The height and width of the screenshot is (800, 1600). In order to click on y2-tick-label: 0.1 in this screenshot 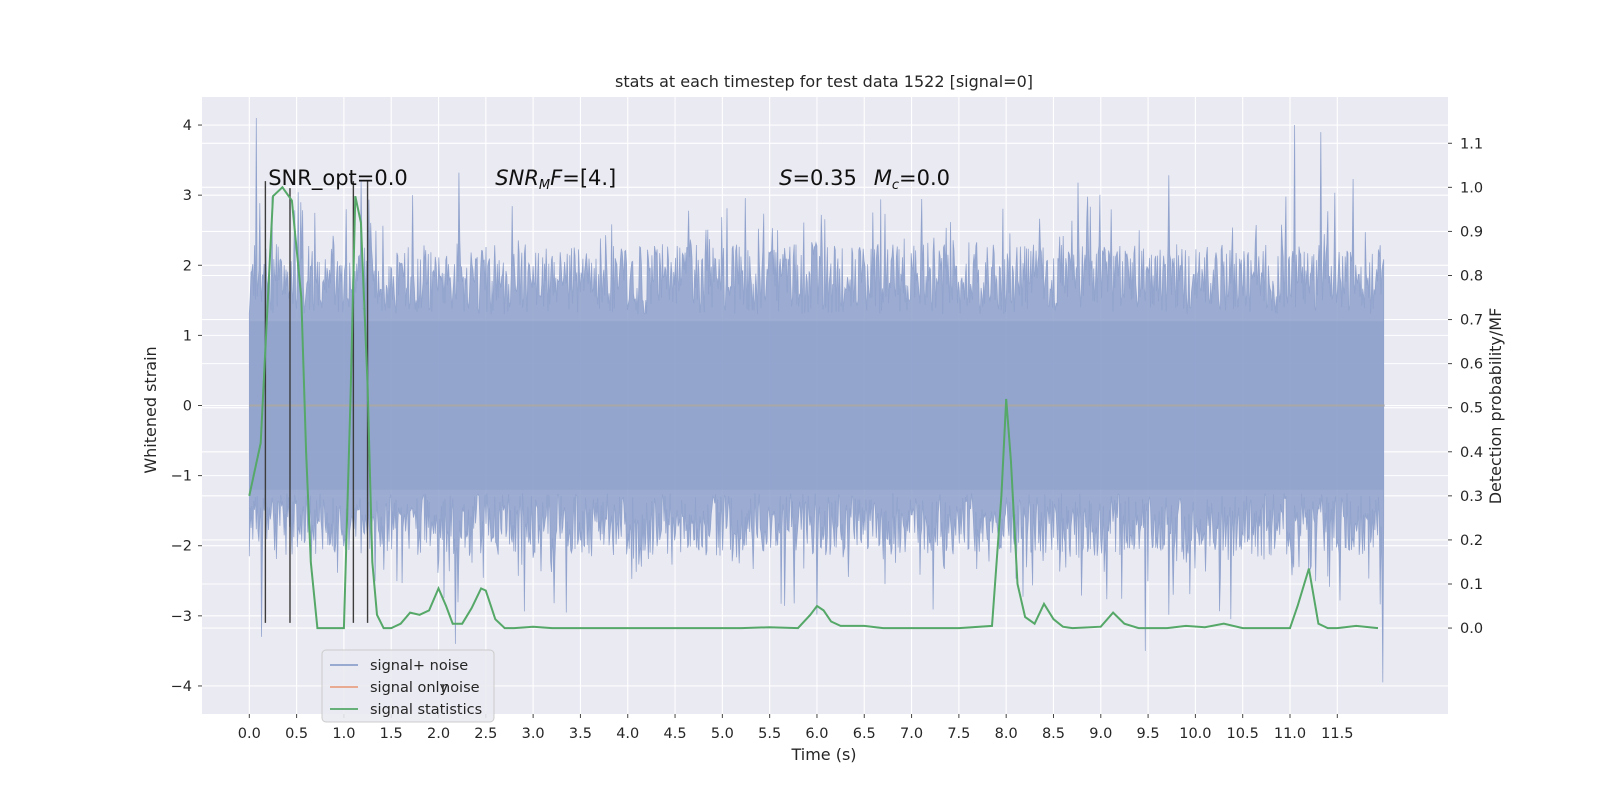, I will do `click(1471, 585)`.